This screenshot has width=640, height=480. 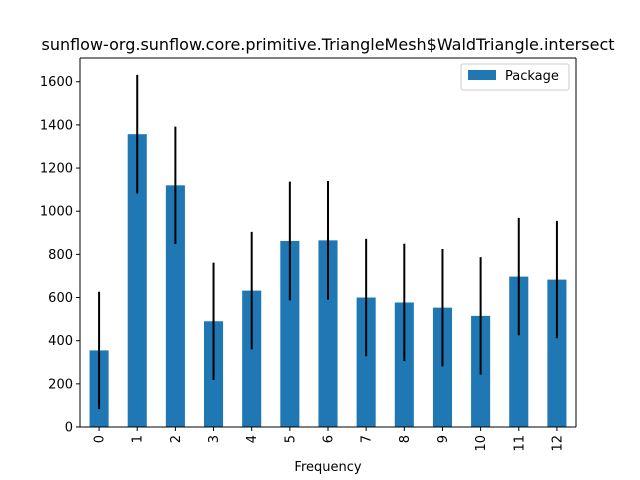 What do you see at coordinates (69, 428) in the screenshot?
I see `y-tick-label: 0` at bounding box center [69, 428].